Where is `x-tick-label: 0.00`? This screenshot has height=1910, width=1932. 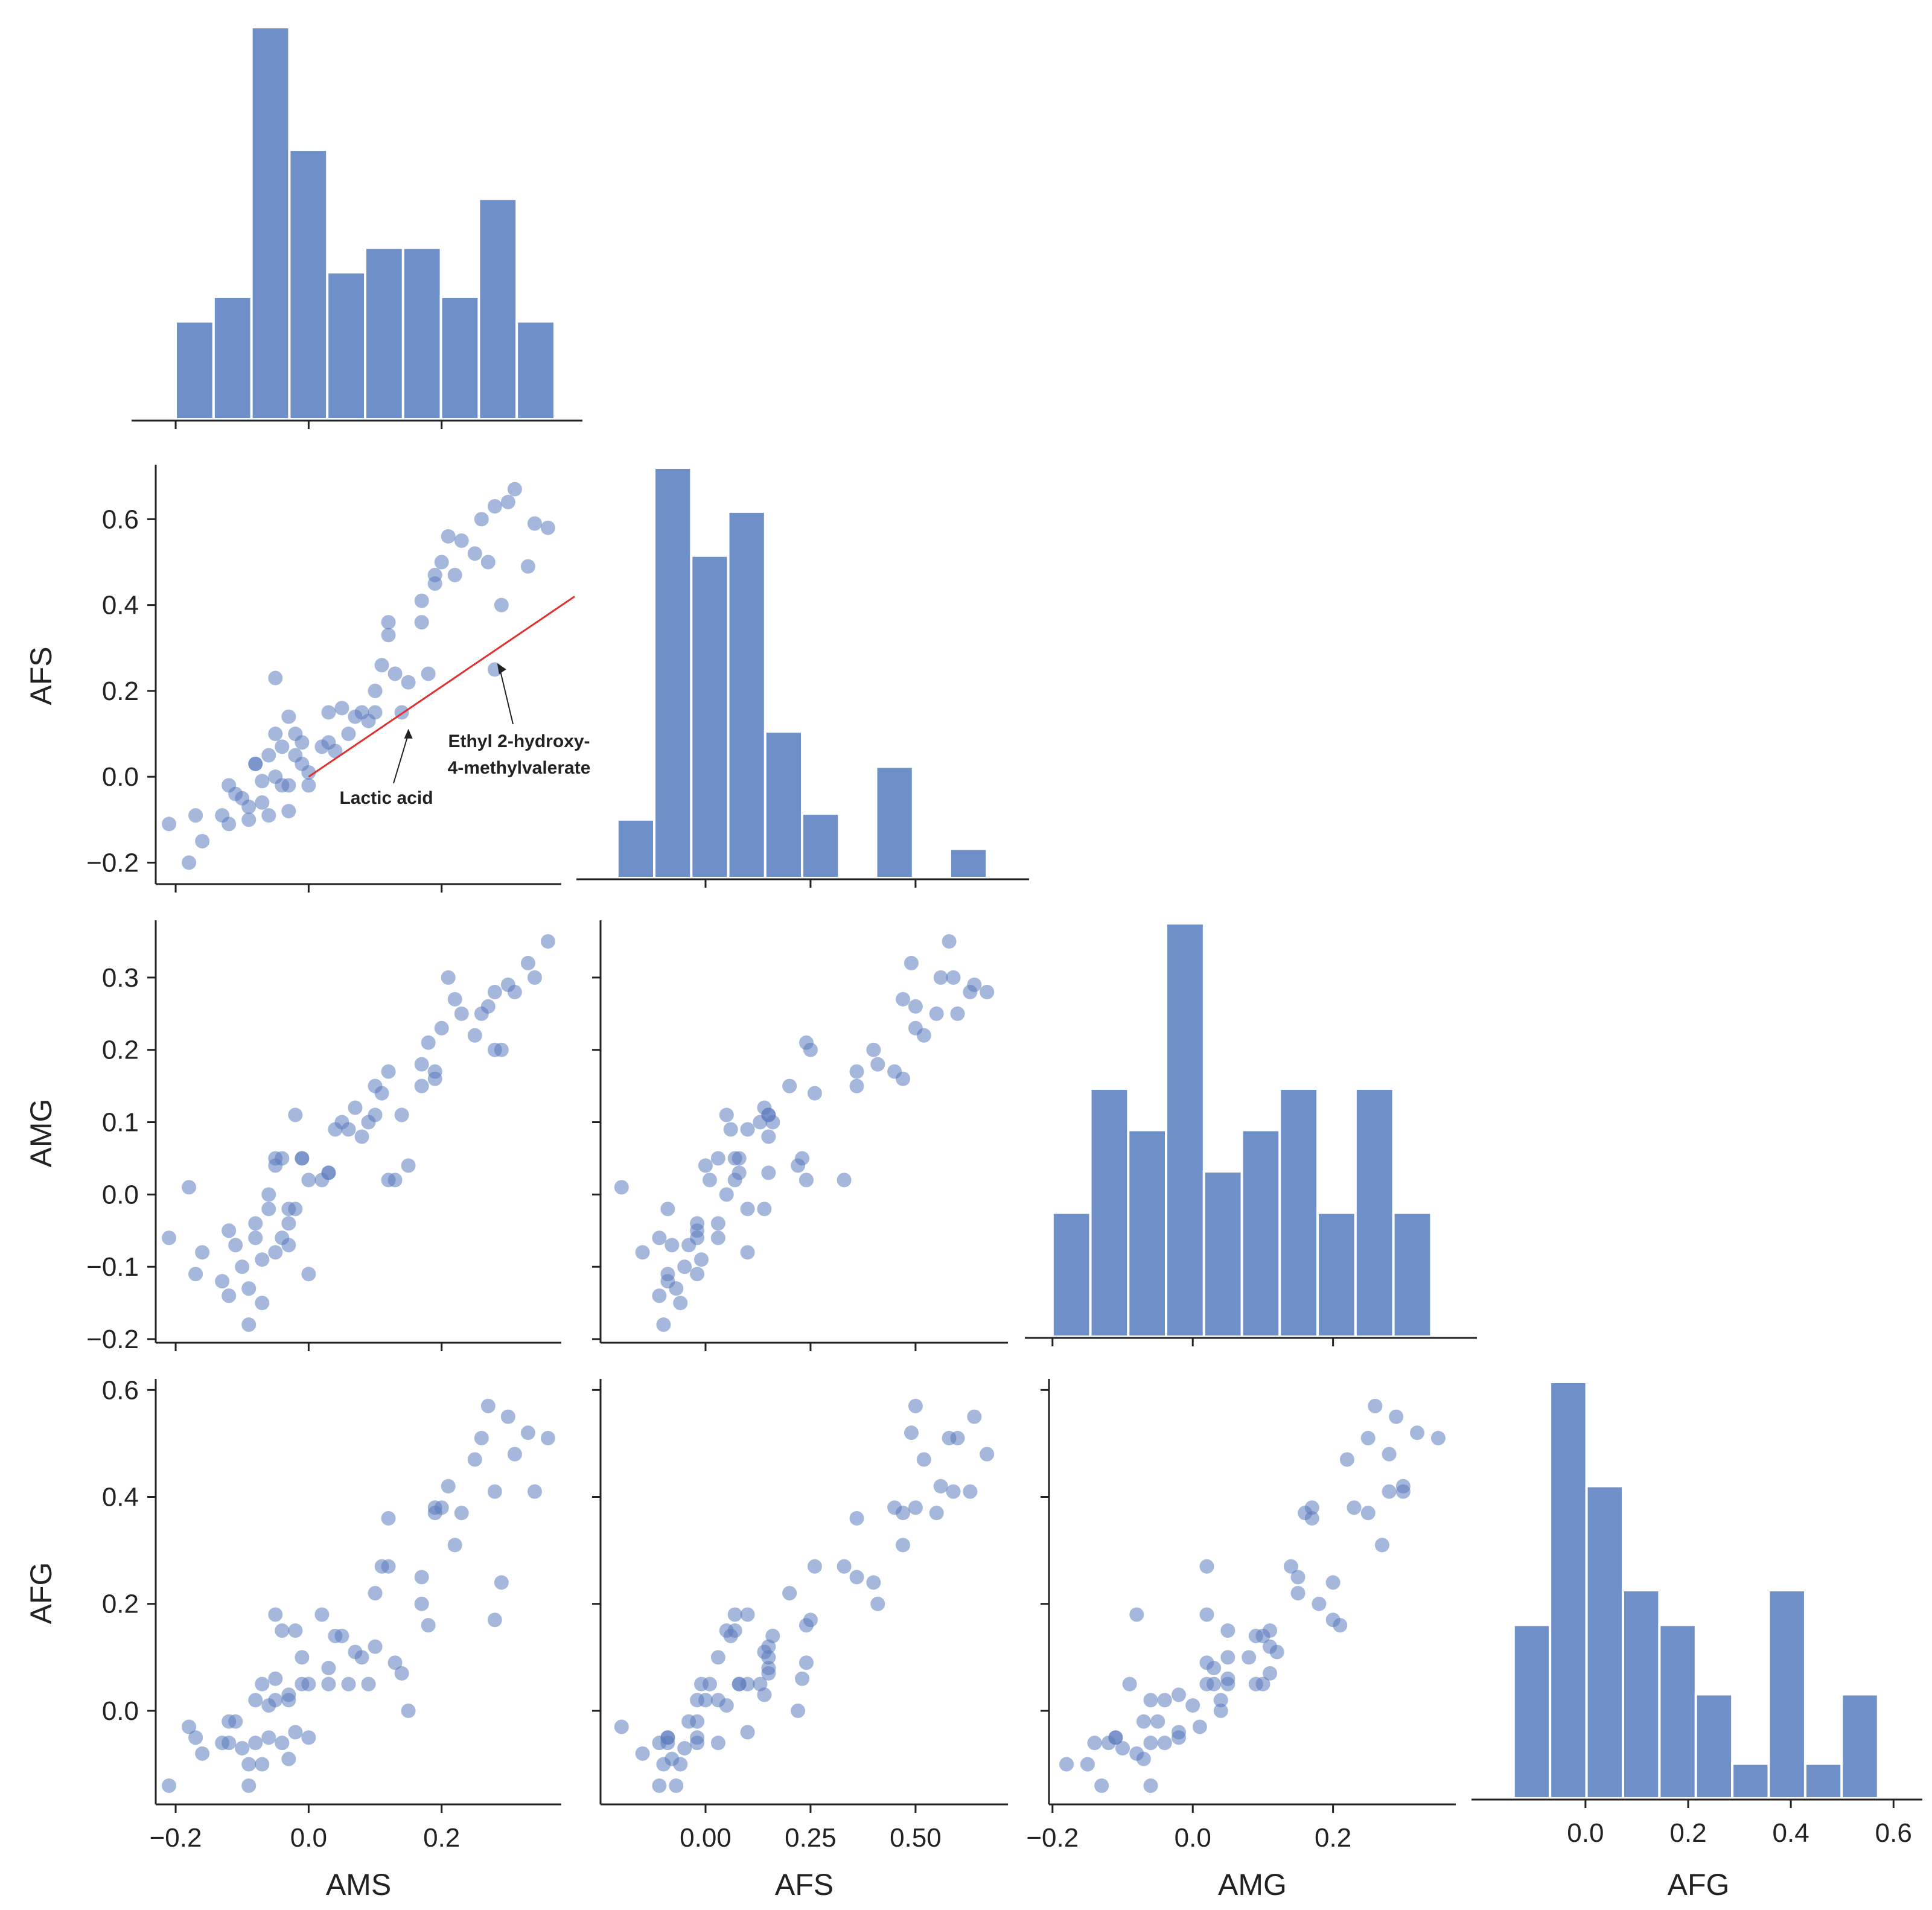
x-tick-label: 0.00 is located at coordinates (706, 1838).